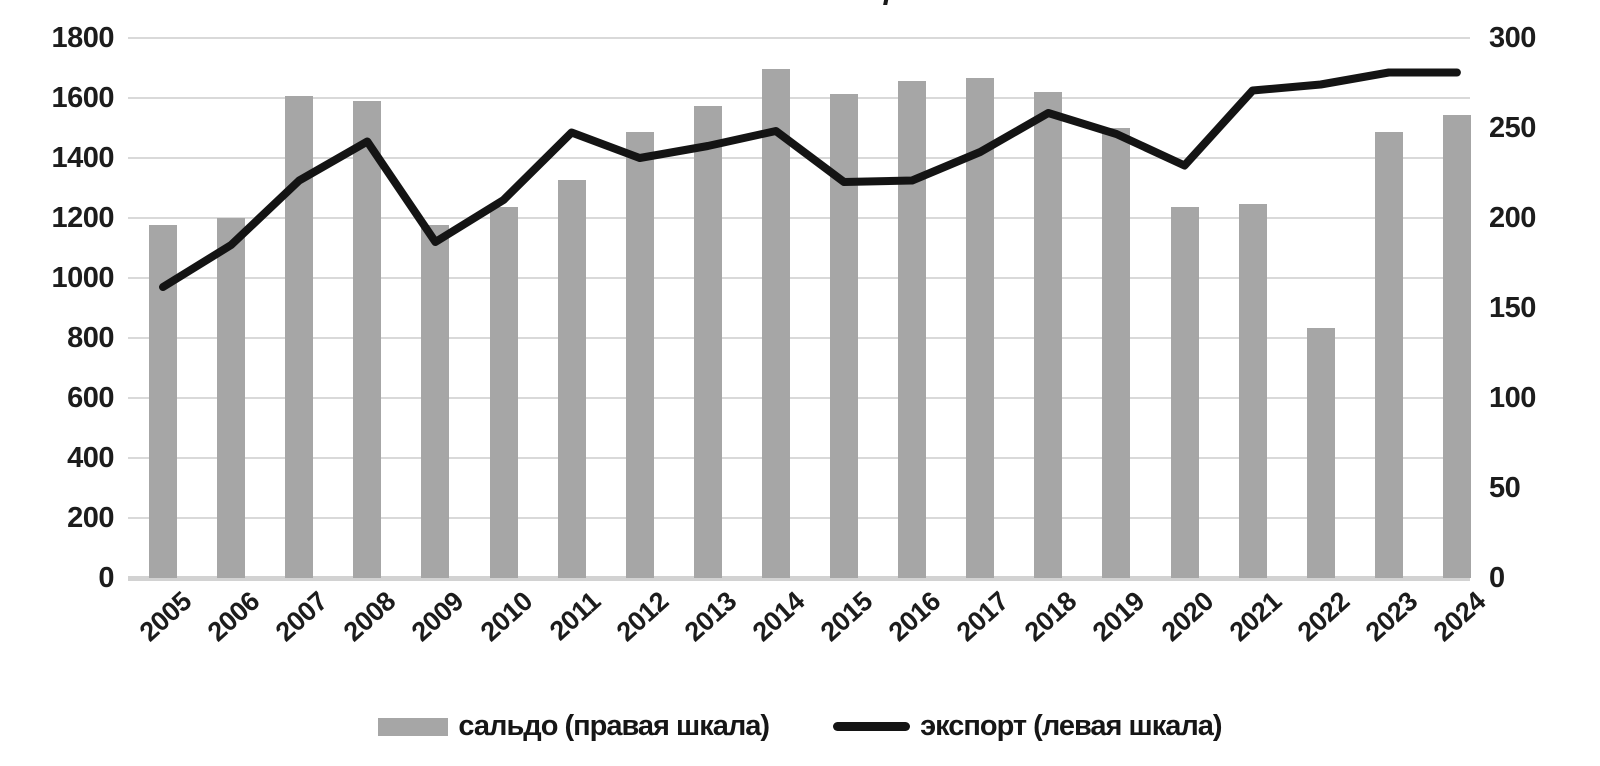  I want to click on bar-2011, so click(571, 379).